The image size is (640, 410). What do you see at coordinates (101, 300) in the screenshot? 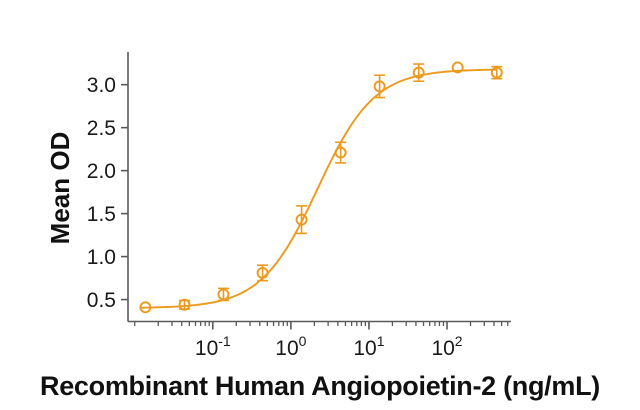
I see `y-tick-label: 0.5` at bounding box center [101, 300].